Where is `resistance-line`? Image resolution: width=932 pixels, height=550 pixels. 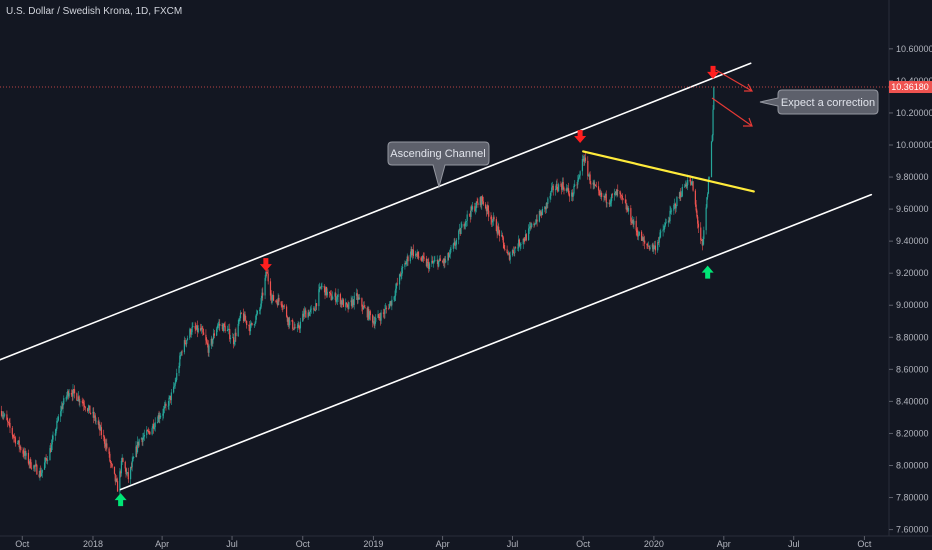
resistance-line is located at coordinates (668, 171).